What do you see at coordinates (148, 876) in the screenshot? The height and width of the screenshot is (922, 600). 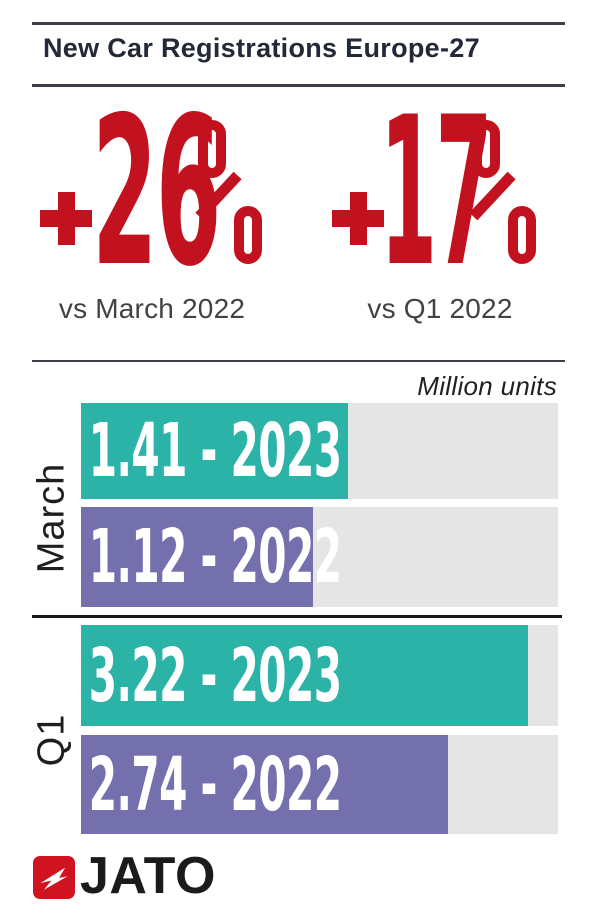 I see `jato-logo-text: JATO` at bounding box center [148, 876].